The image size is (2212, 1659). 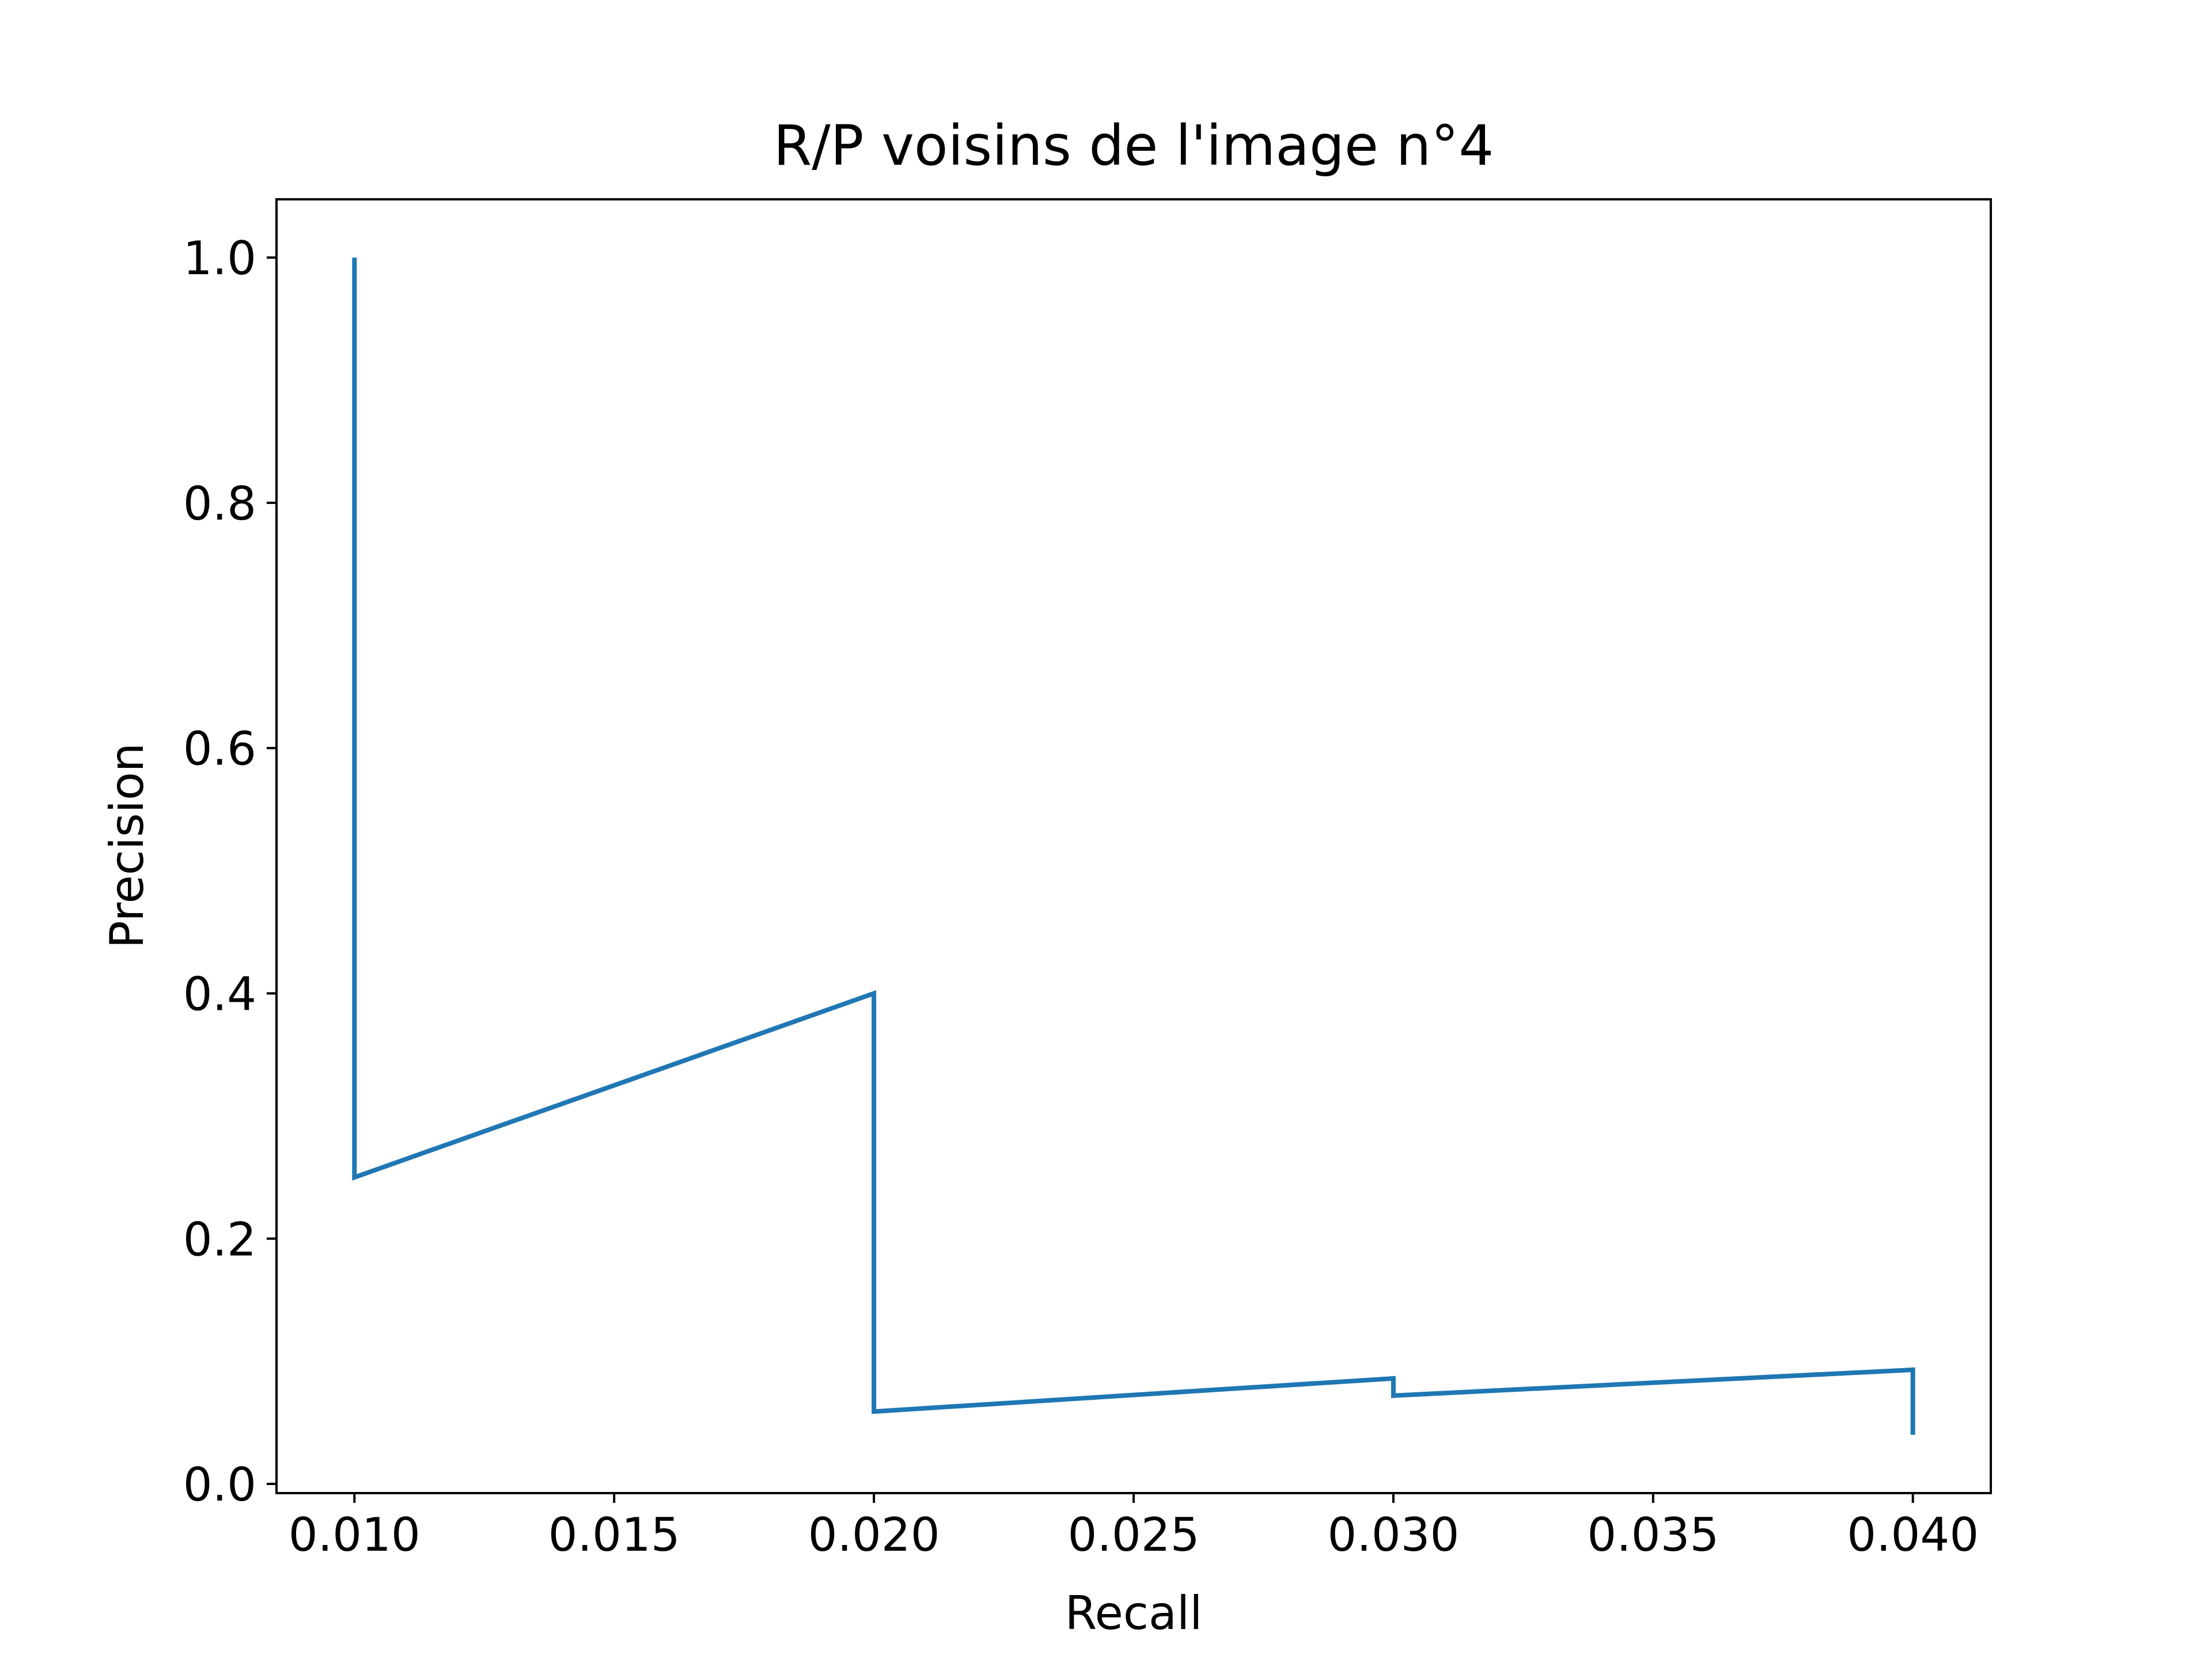 I want to click on x-tick-label: 0.015, so click(x=614, y=1535).